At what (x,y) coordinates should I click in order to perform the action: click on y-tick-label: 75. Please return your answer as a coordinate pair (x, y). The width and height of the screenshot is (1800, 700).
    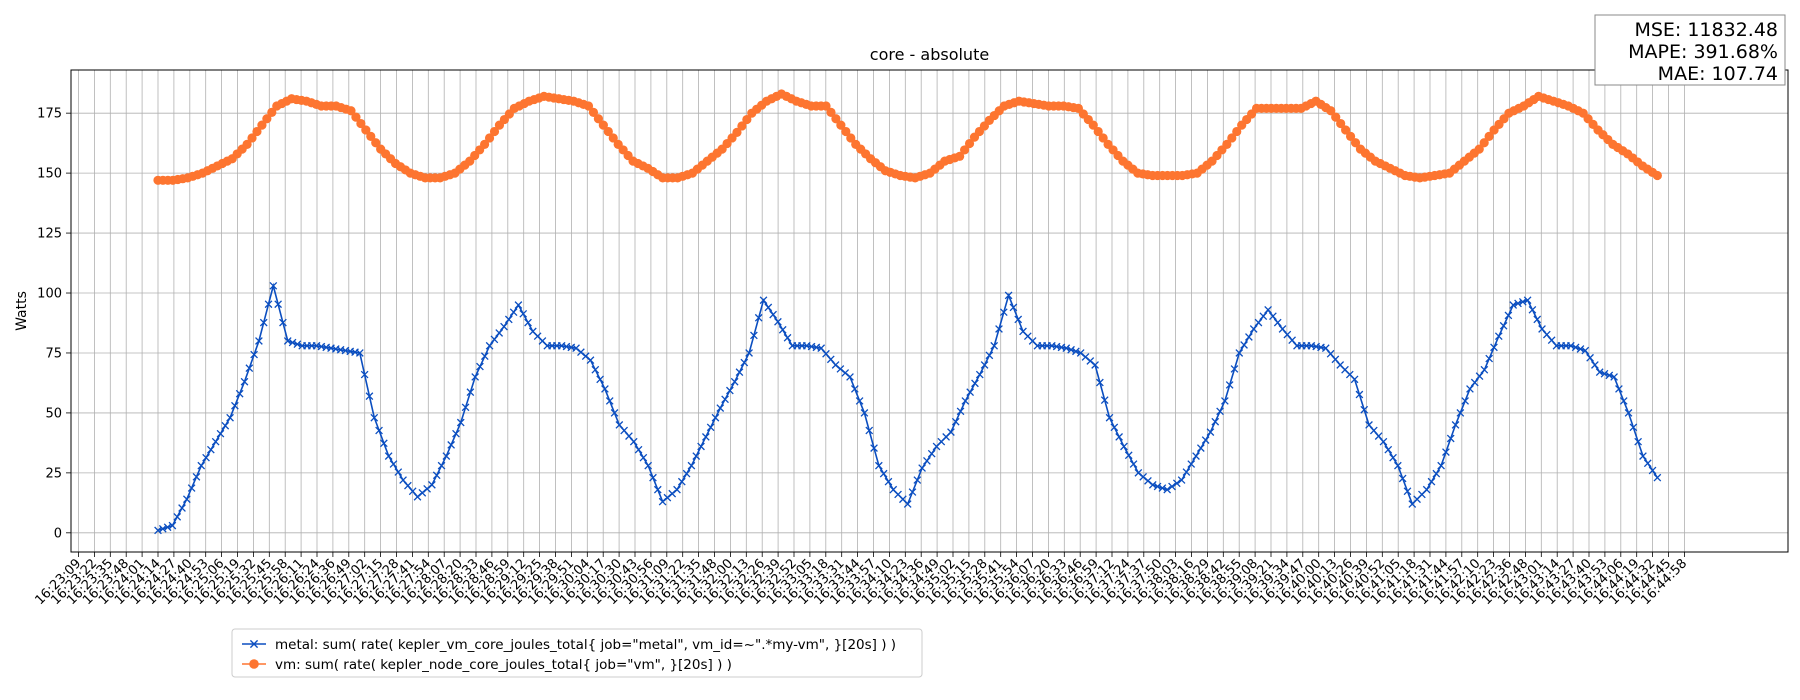
    Looking at the image, I should click on (53, 353).